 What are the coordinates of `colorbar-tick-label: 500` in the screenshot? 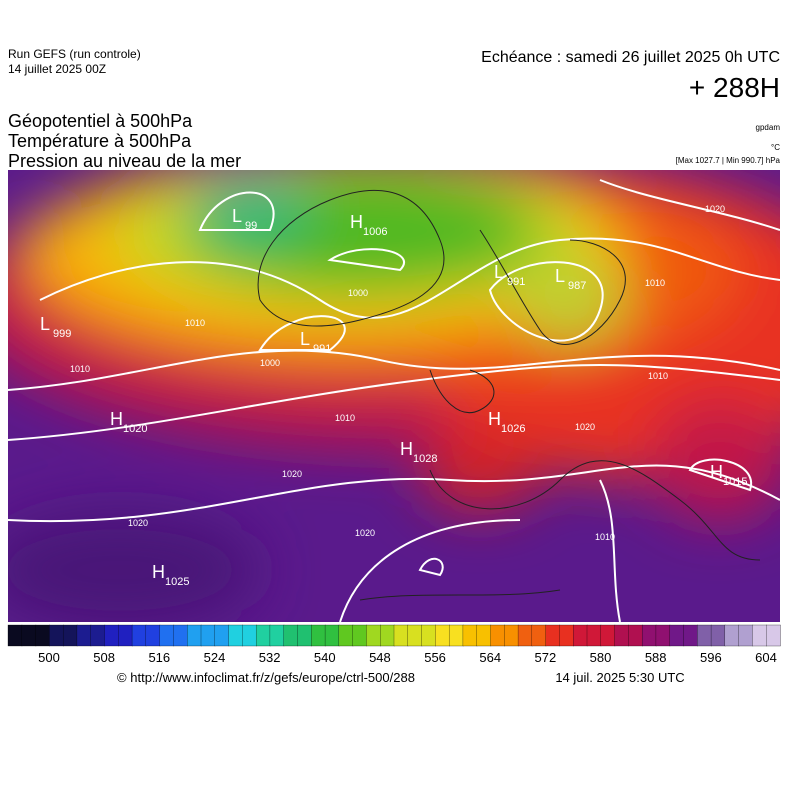 It's located at (49, 657).